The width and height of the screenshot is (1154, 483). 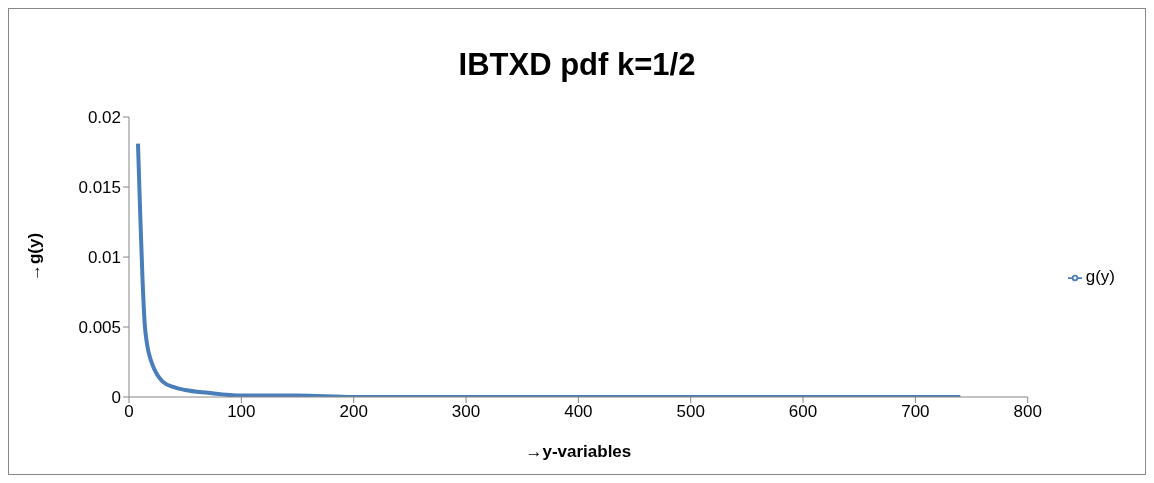 What do you see at coordinates (915, 412) in the screenshot?
I see `x-tick-label: 700` at bounding box center [915, 412].